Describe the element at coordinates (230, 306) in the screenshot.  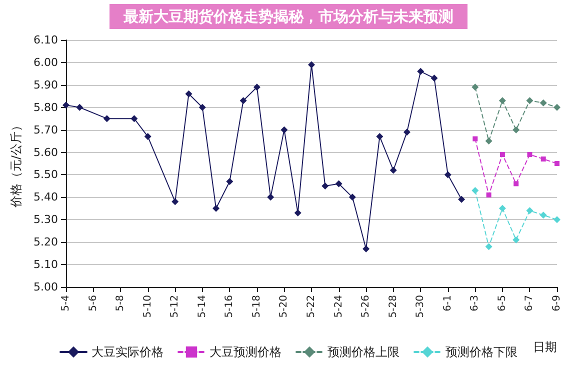
I see `x-tick-label: 5-16` at that location.